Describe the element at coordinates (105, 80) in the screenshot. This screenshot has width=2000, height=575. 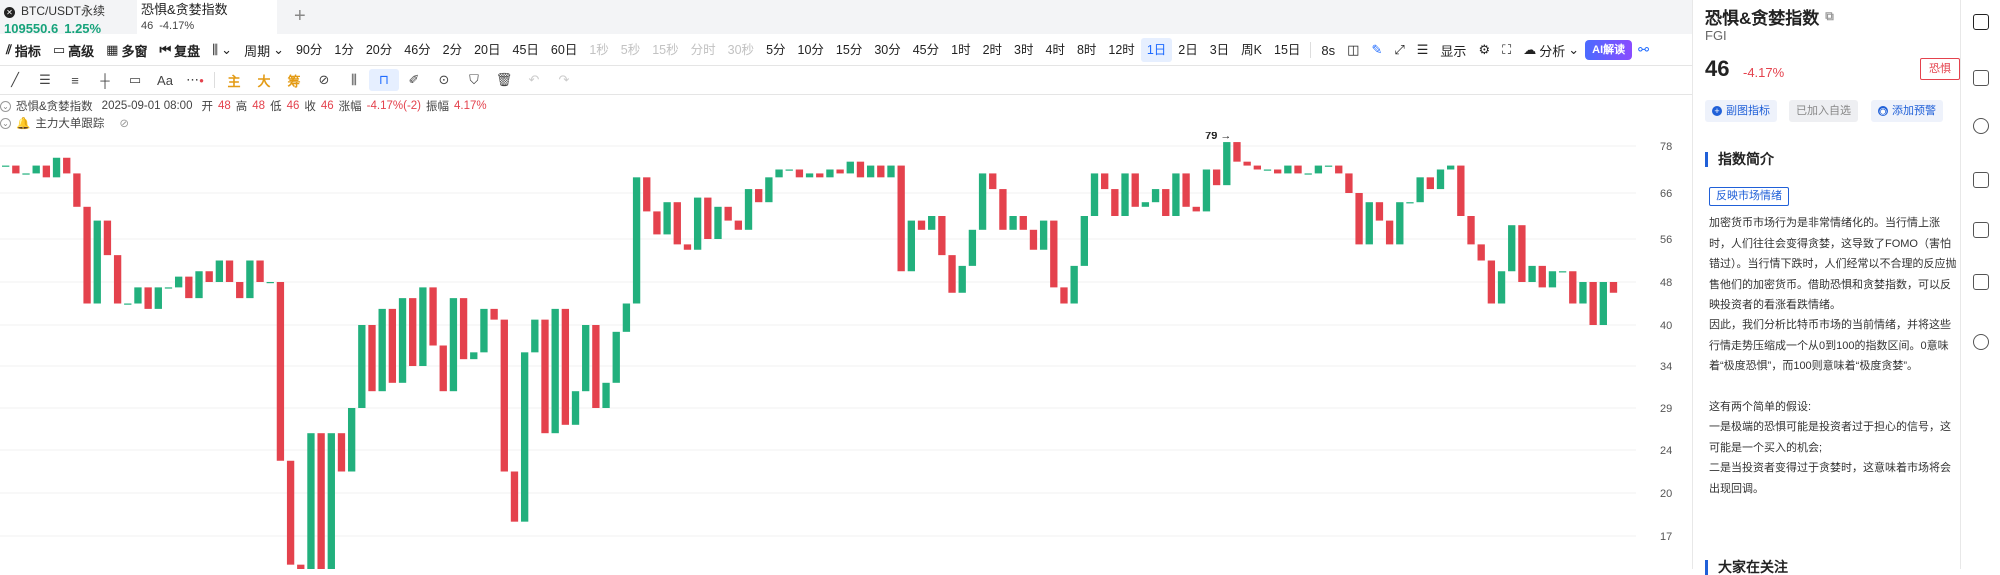
I see `crosshair-line-icon: ┼` at that location.